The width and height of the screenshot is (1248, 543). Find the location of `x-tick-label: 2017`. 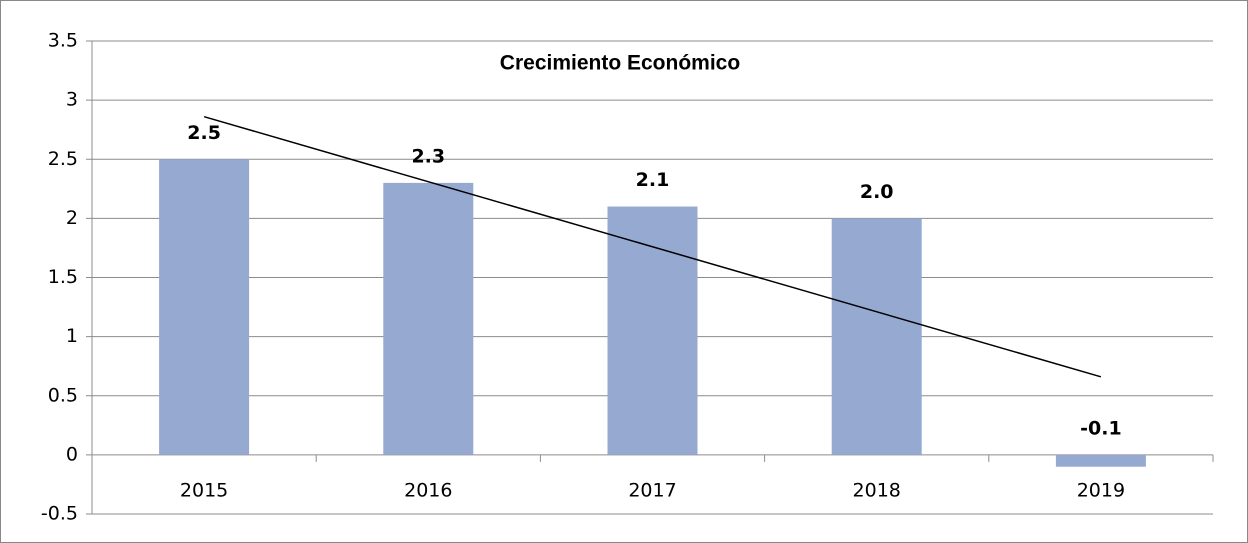

x-tick-label: 2017 is located at coordinates (652, 490).